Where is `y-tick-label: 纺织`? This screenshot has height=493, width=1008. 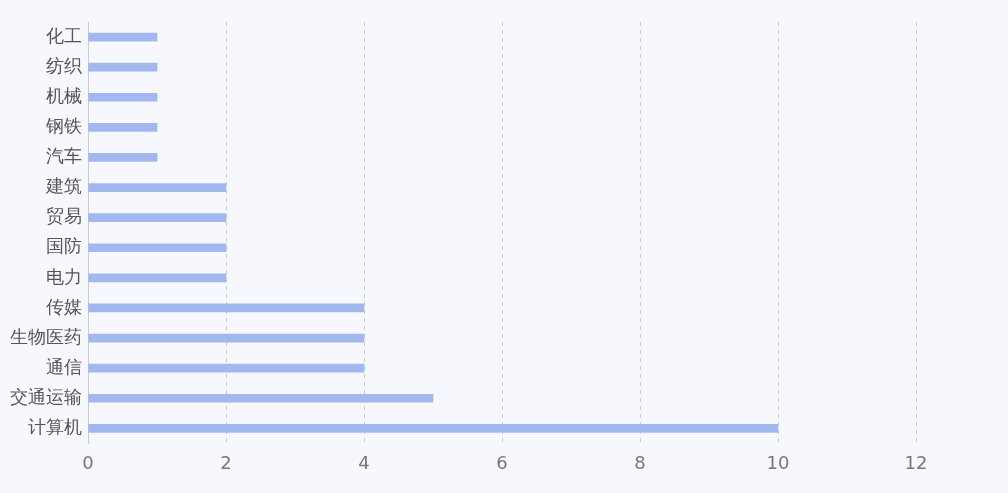
y-tick-label: 纺织 is located at coordinates (64, 65).